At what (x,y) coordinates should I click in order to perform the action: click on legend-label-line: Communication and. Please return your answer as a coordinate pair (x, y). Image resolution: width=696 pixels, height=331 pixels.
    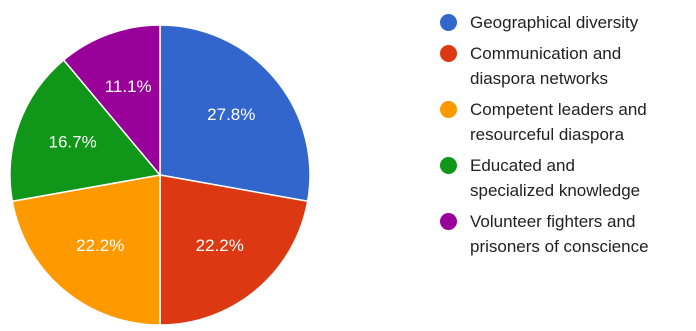
    Looking at the image, I should click on (546, 53).